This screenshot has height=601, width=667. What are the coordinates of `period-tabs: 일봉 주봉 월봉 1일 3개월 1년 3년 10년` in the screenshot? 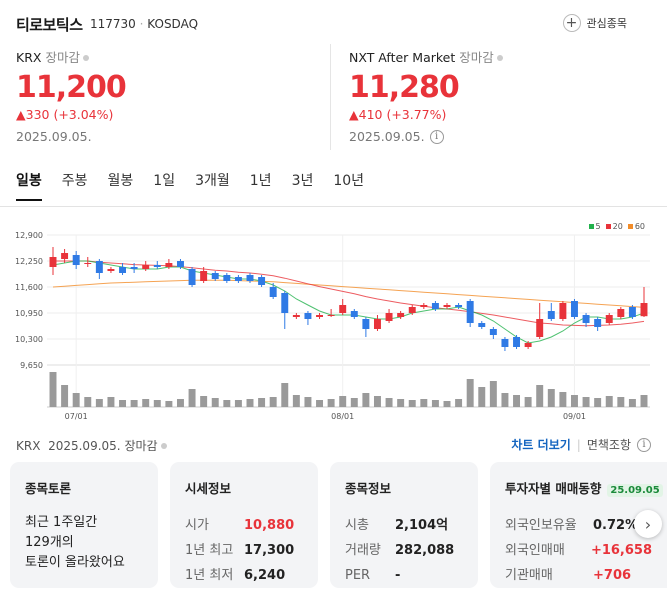 It's located at (200, 185).